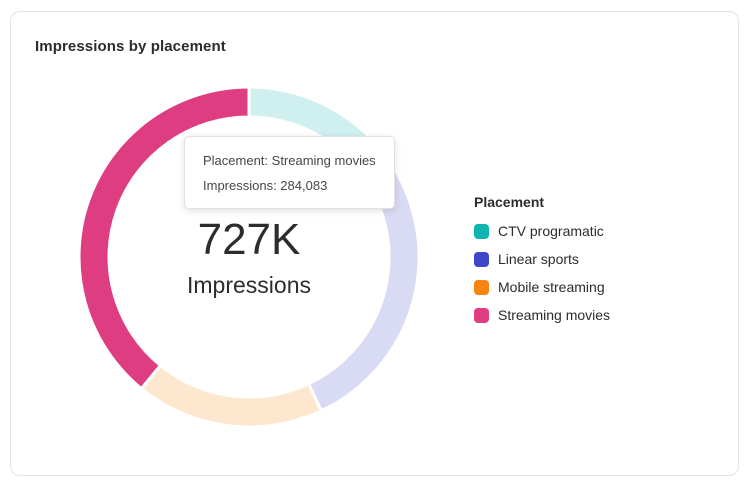 The width and height of the screenshot is (750, 489). I want to click on legend-item-label: Mobile streaming, so click(551, 287).